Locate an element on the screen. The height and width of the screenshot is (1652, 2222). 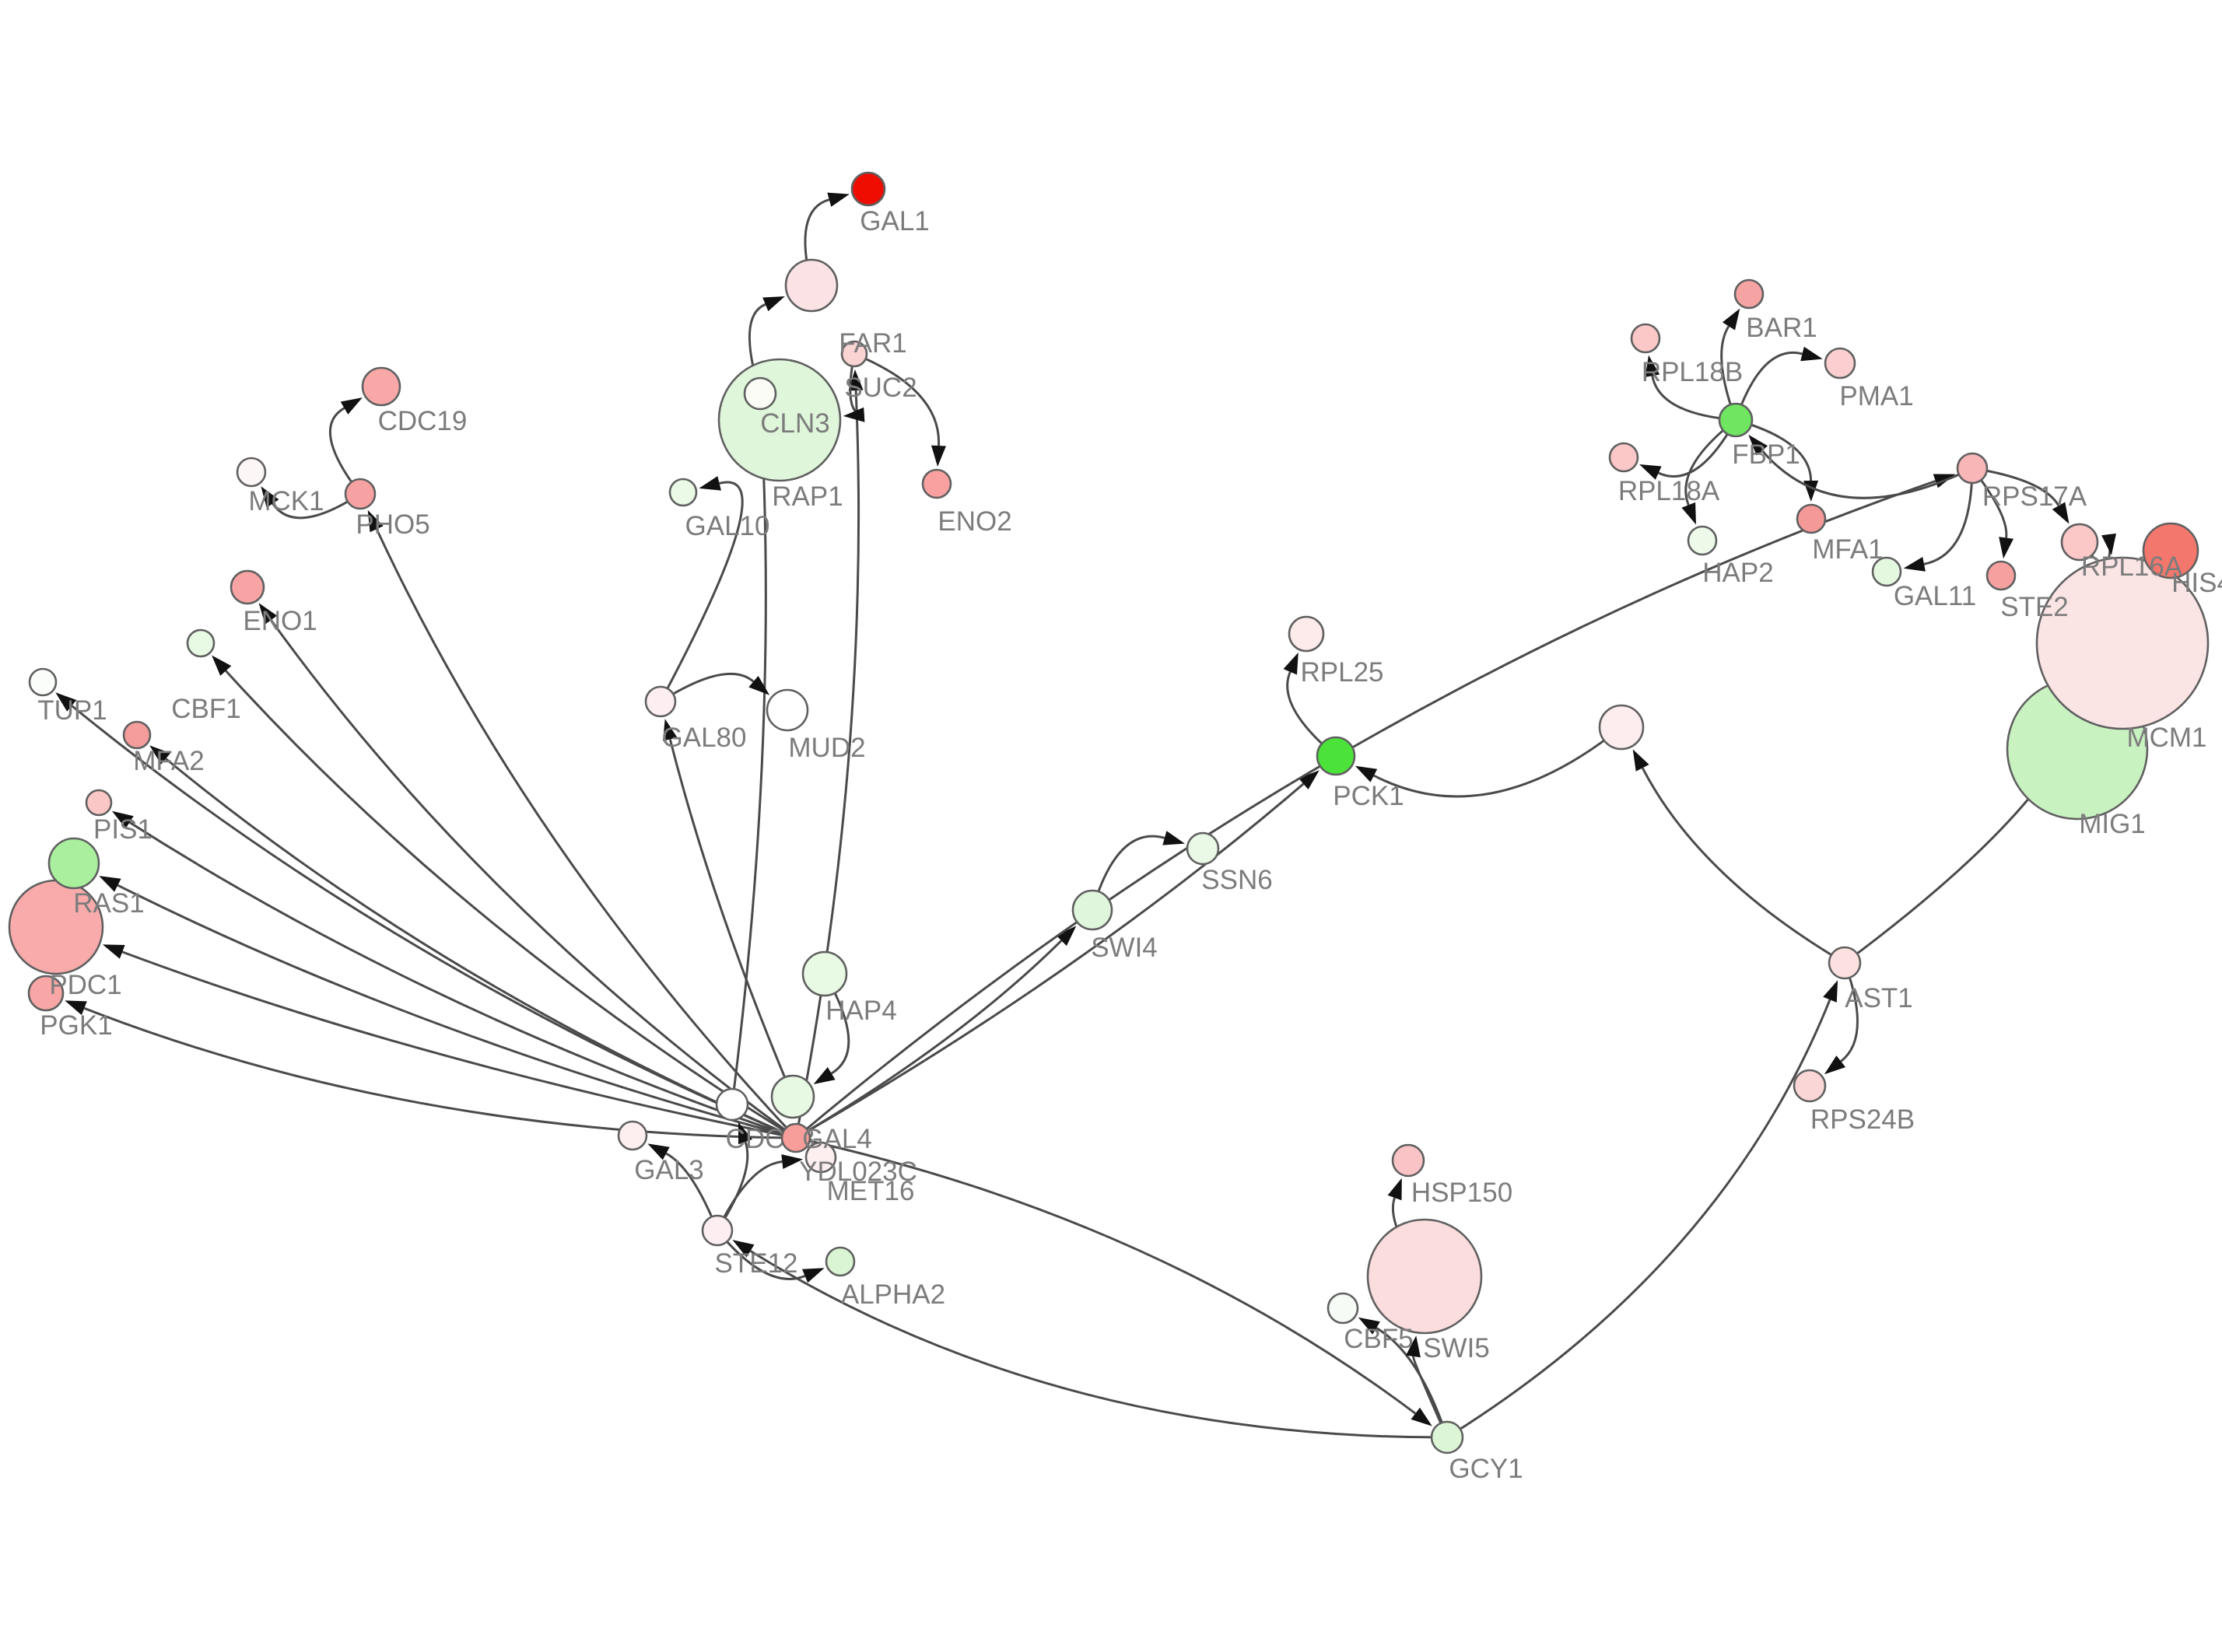
edge-GAL4-GAL80 is located at coordinates (731, 918).